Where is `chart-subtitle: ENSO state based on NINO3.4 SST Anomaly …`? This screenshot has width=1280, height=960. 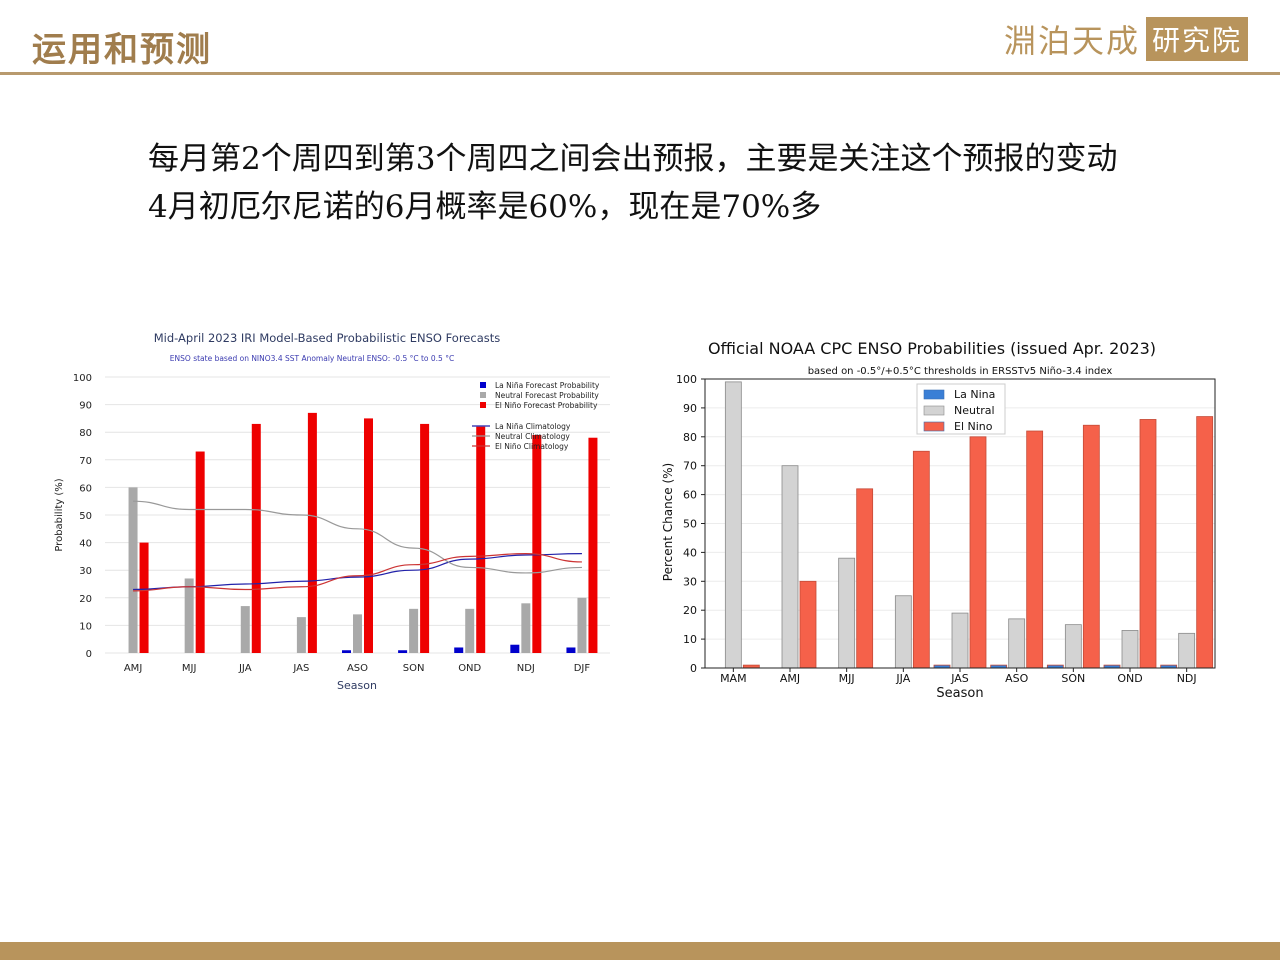
chart-subtitle: ENSO state based on NINO3.4 SST Anomaly … is located at coordinates (312, 358).